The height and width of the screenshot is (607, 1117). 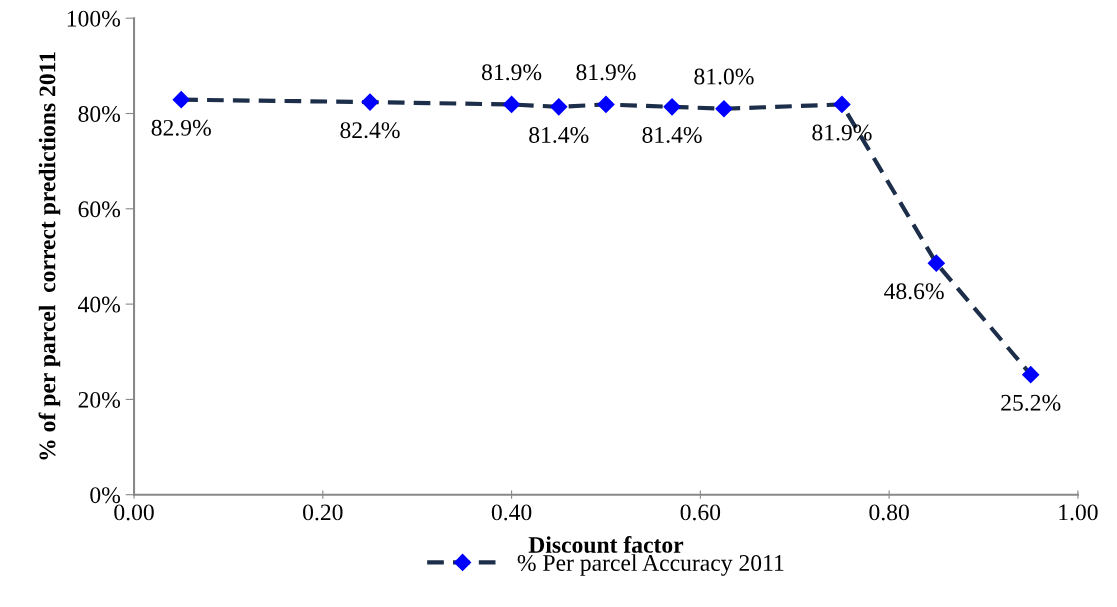 I want to click on x-tick-label: 0.40, so click(x=511, y=512).